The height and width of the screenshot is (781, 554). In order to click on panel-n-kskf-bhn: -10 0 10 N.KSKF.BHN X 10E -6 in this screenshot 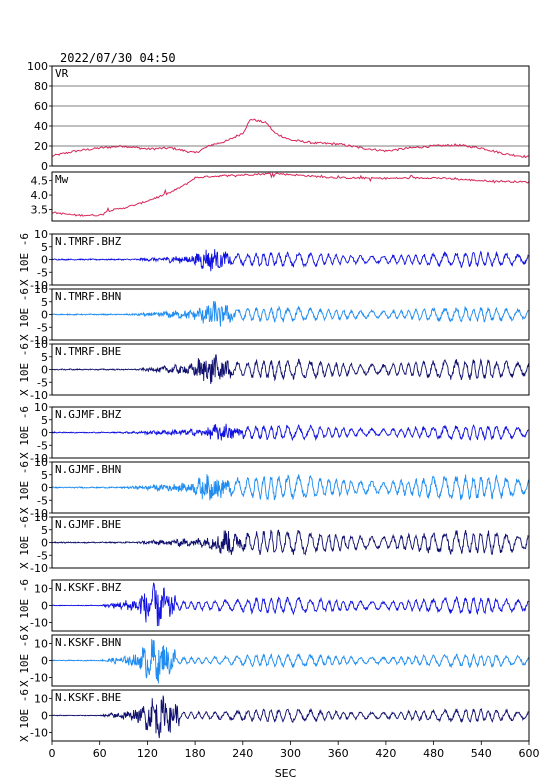, I will do `click(274, 660)`.